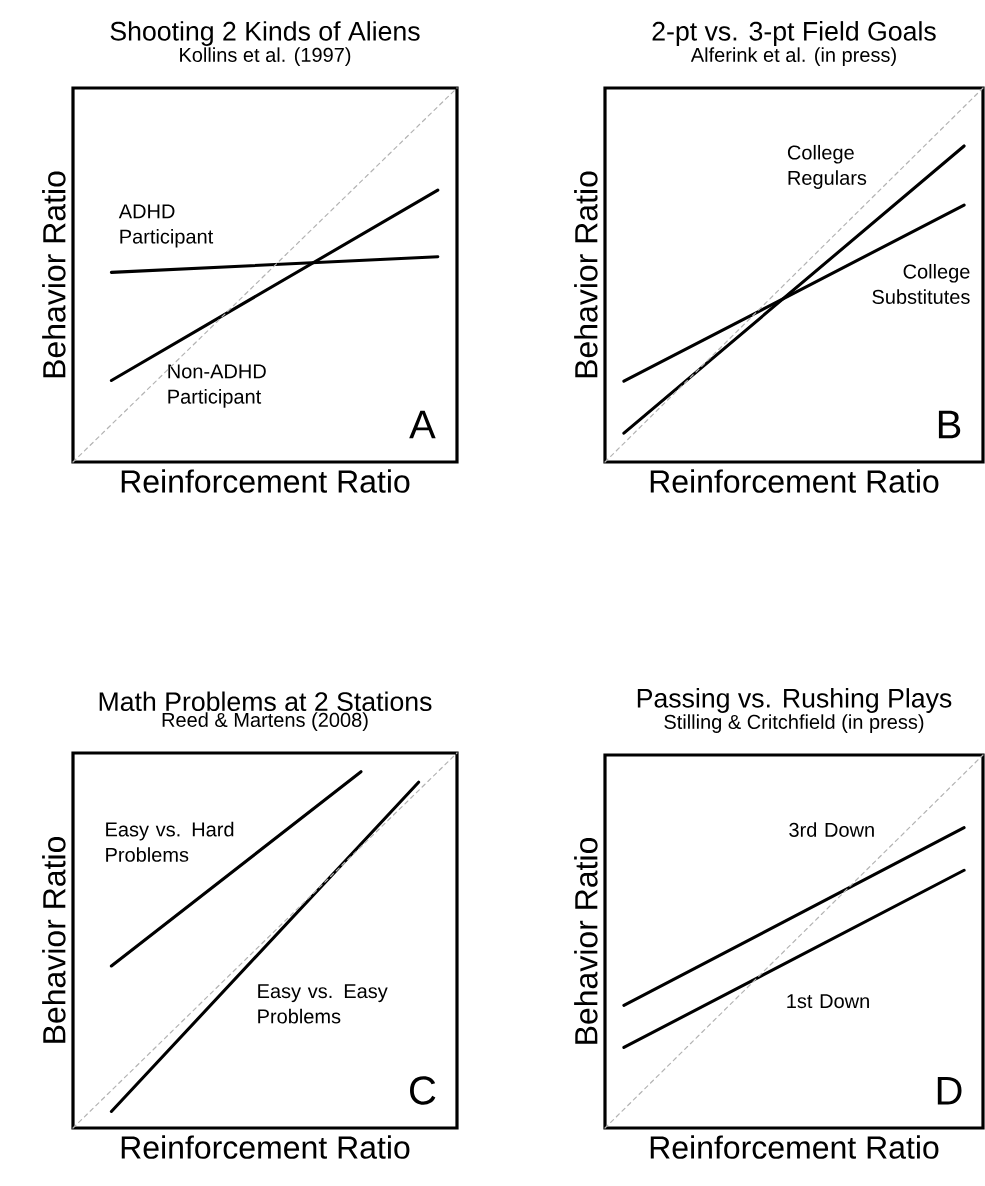 This screenshot has width=985, height=1186. Describe the element at coordinates (217, 386) in the screenshot. I see `series-label: Non-ADHD Participant` at that location.